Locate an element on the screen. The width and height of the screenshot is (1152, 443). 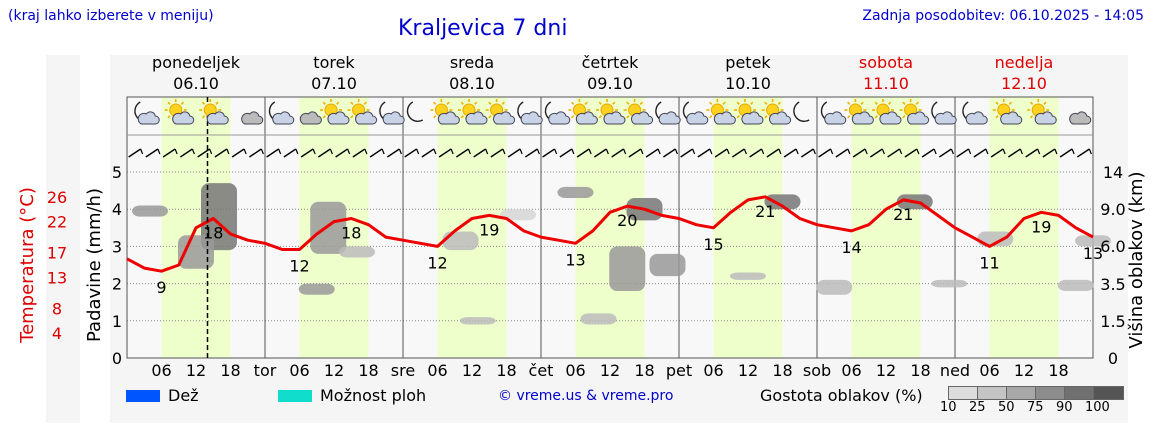
copyright-link: © vreme.us & vreme.pro is located at coordinates (586, 396).